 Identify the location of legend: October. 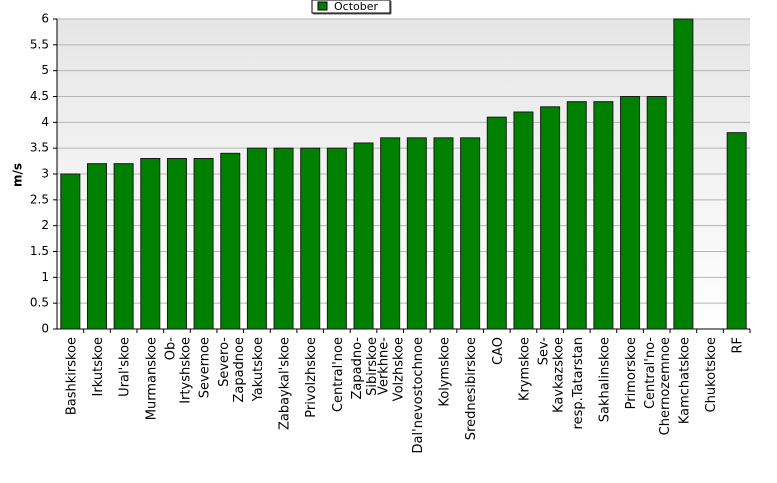
(351, 7).